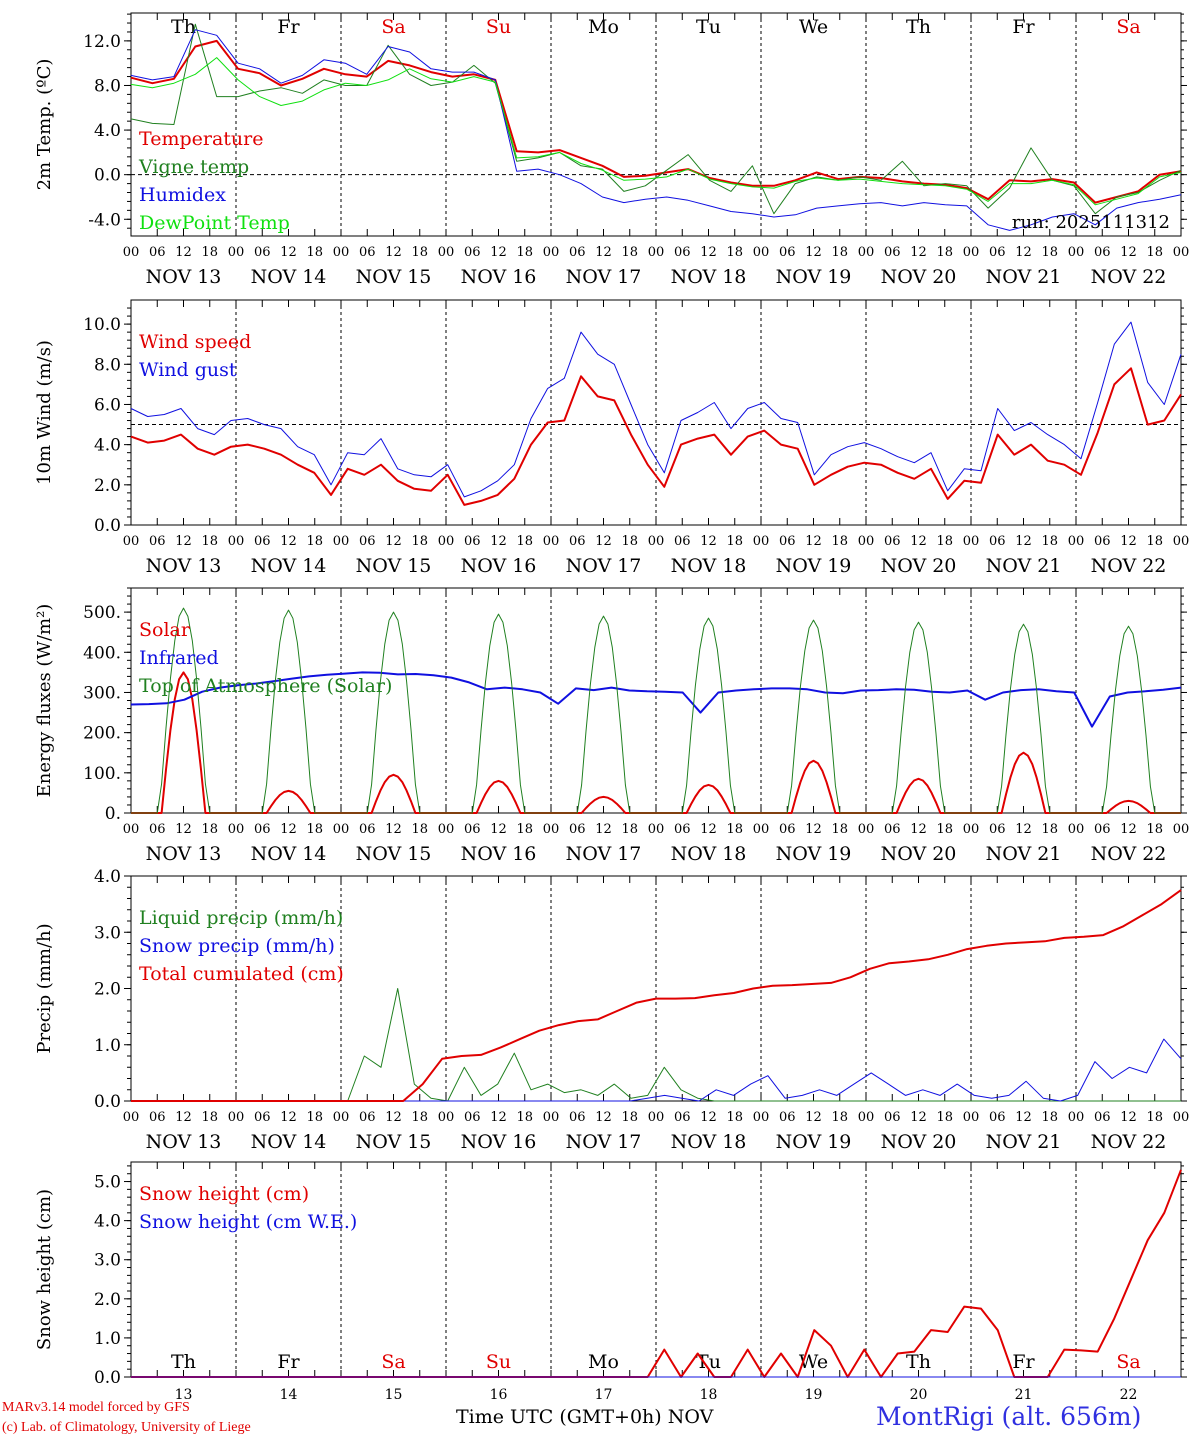 The height and width of the screenshot is (1440, 1194). What do you see at coordinates (1129, 277) in the screenshot?
I see `date-label: NOV 22` at bounding box center [1129, 277].